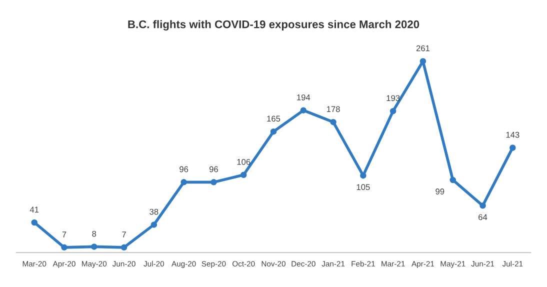 Image resolution: width=547 pixels, height=287 pixels. Describe the element at coordinates (423, 48) in the screenshot. I see `data-label: 261` at that location.